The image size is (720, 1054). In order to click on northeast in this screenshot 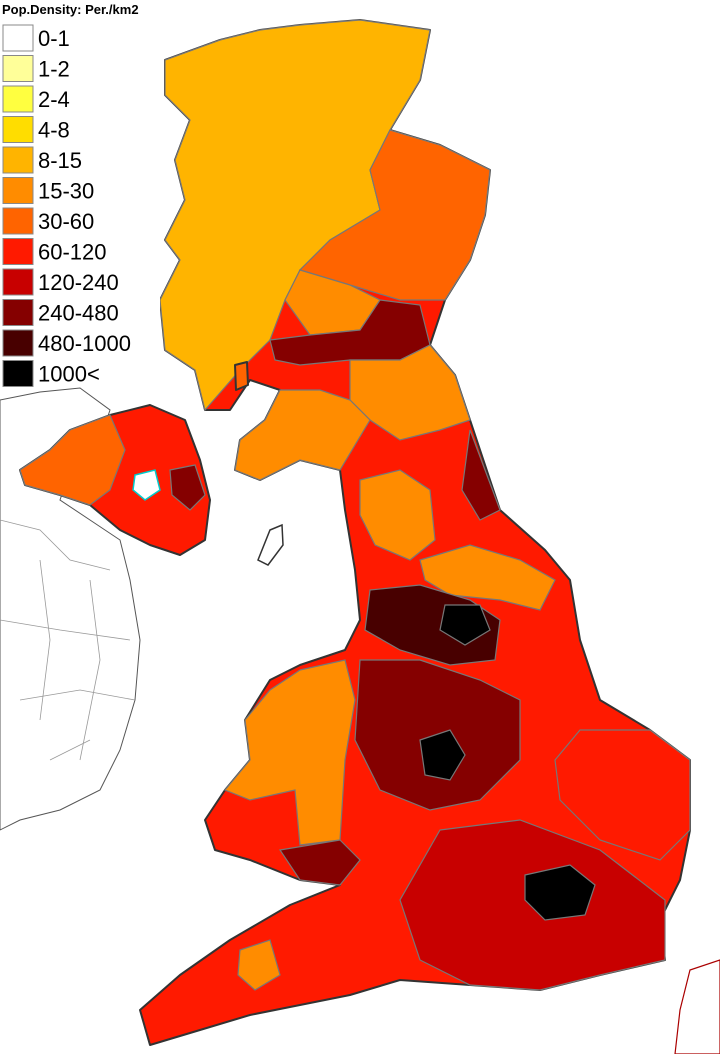, I will do `click(481, 475)`.